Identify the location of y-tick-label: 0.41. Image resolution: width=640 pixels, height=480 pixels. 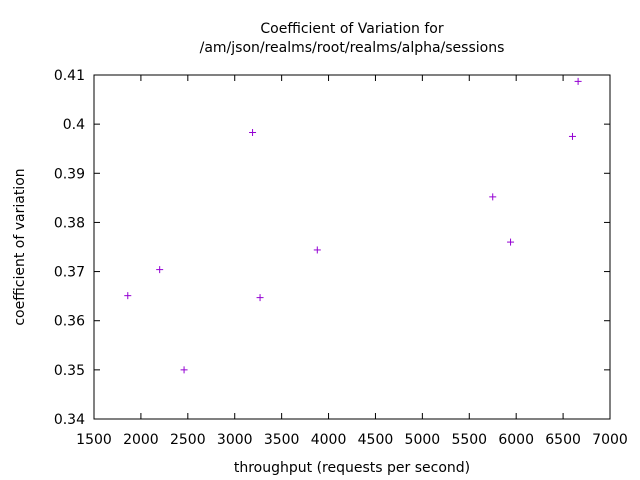
(69, 76).